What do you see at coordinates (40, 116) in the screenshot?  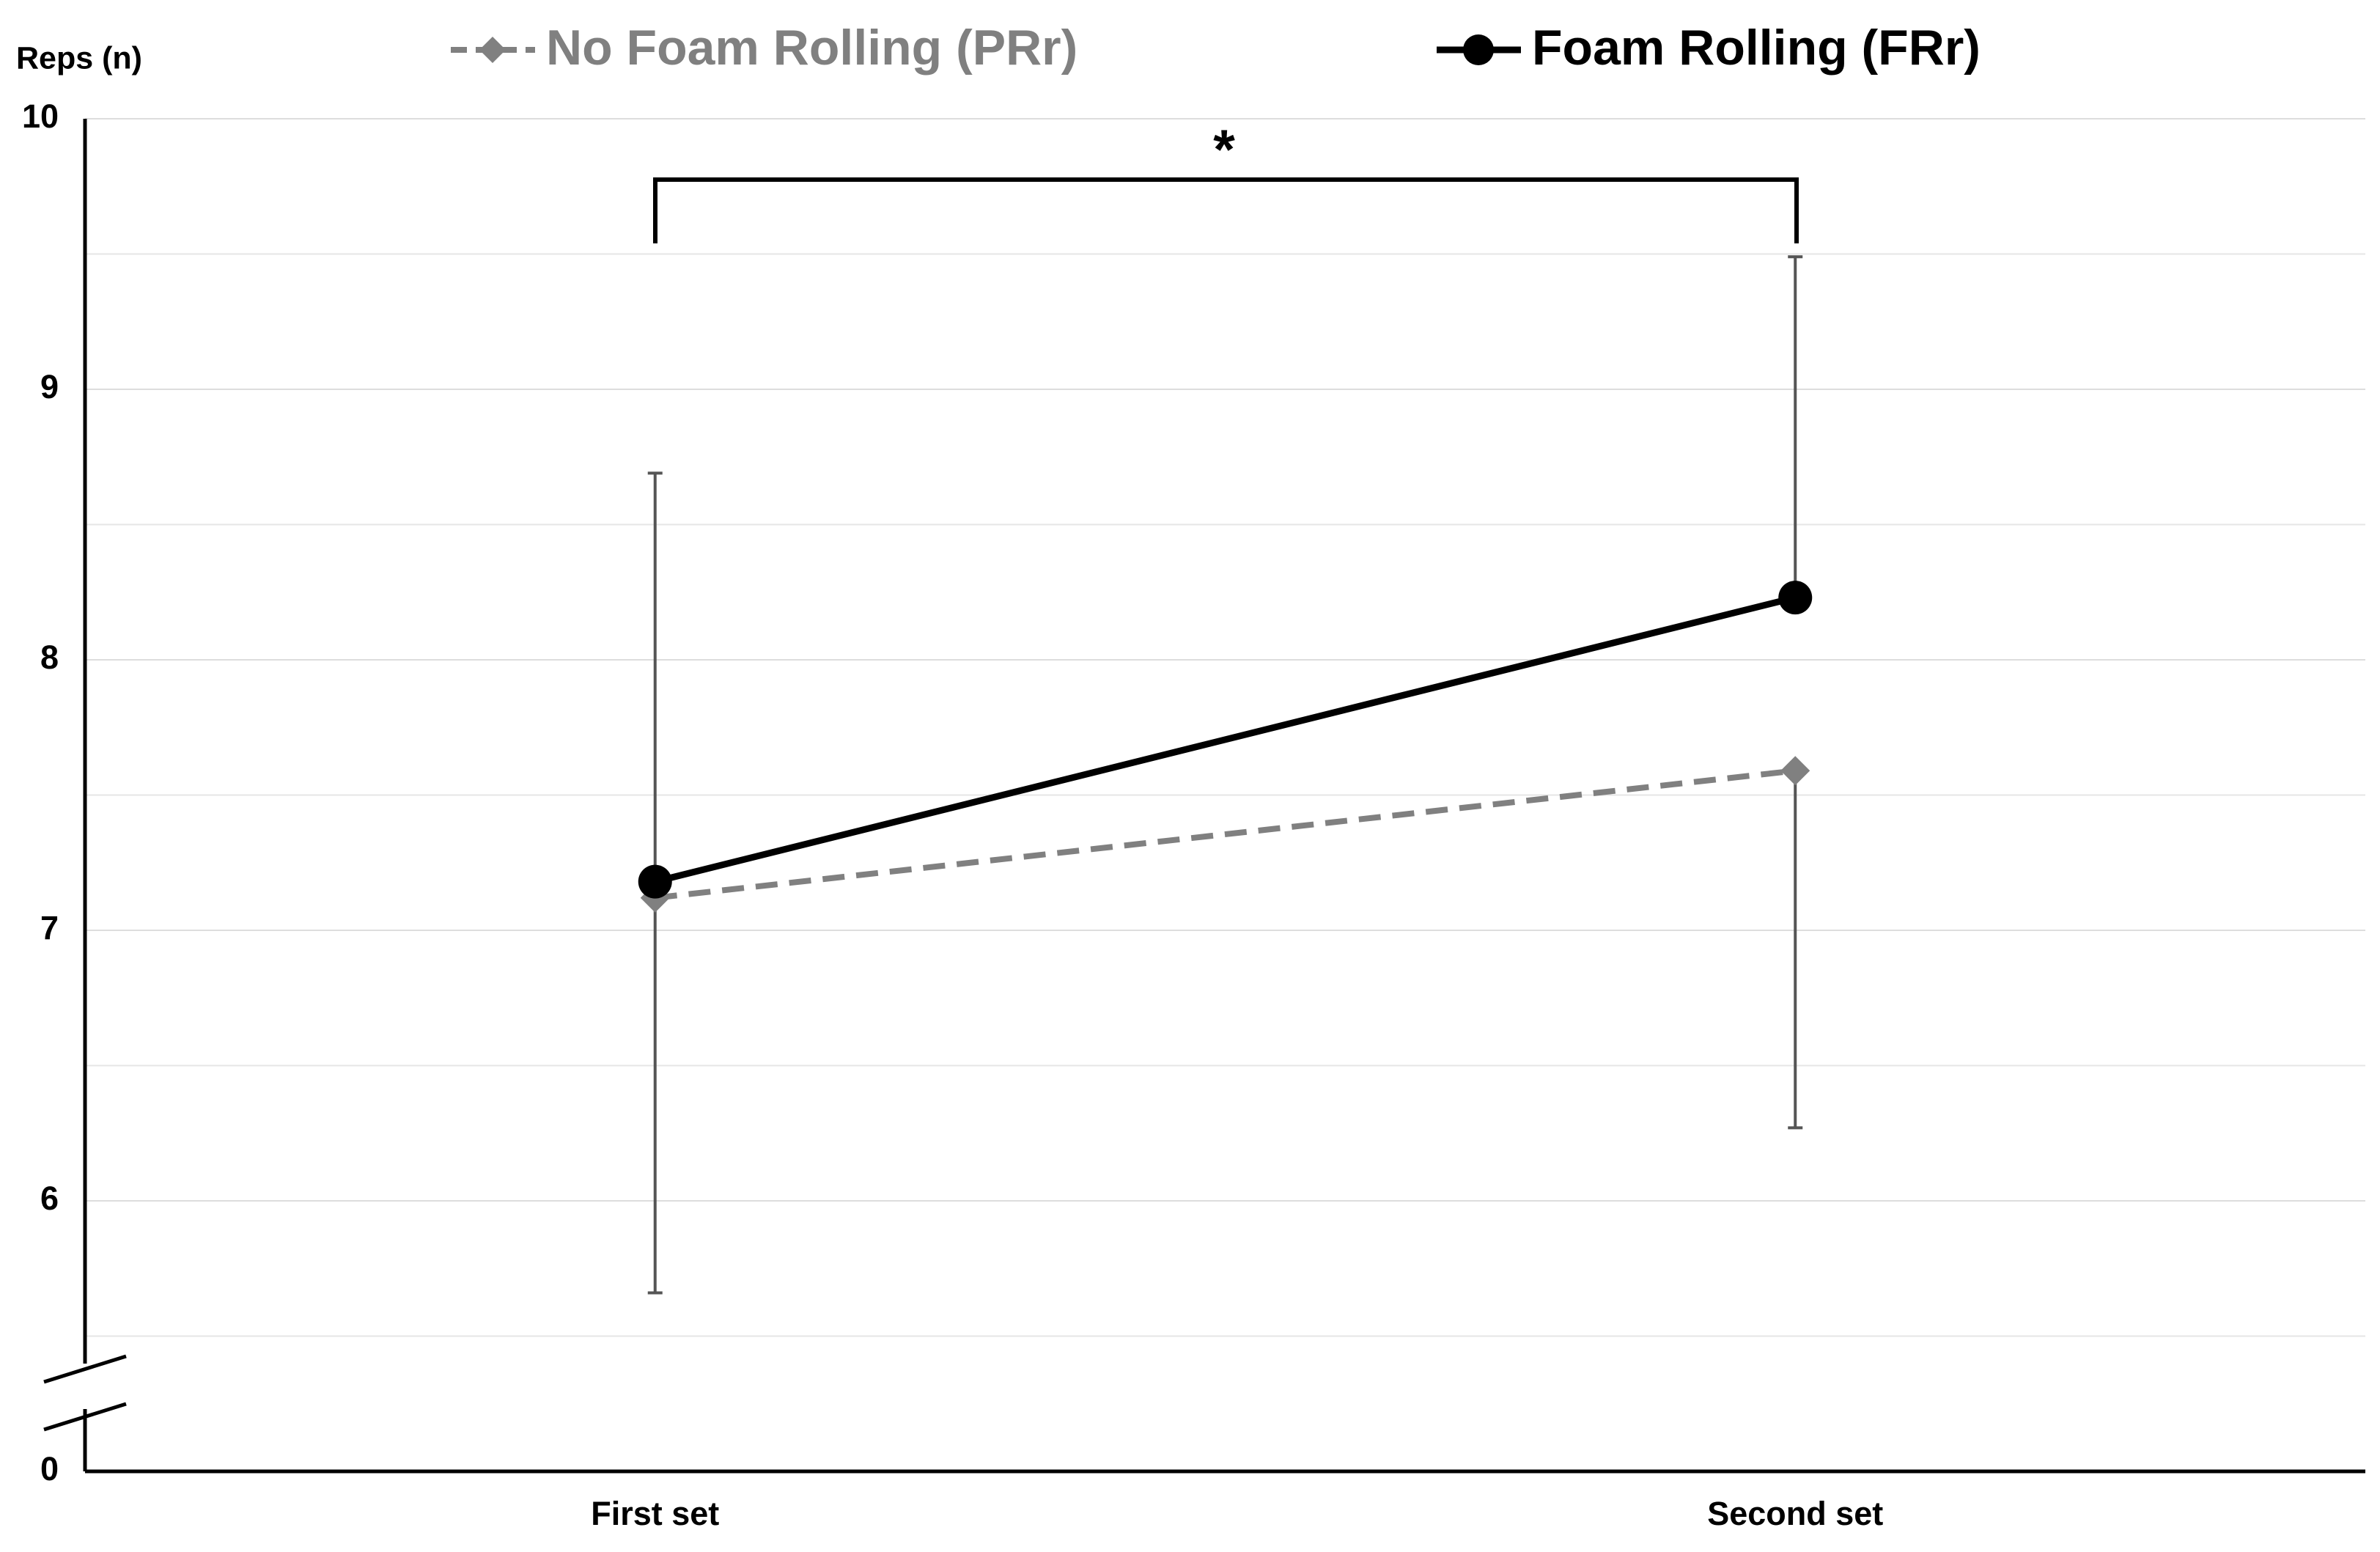 I see `y-tick-label: 10` at bounding box center [40, 116].